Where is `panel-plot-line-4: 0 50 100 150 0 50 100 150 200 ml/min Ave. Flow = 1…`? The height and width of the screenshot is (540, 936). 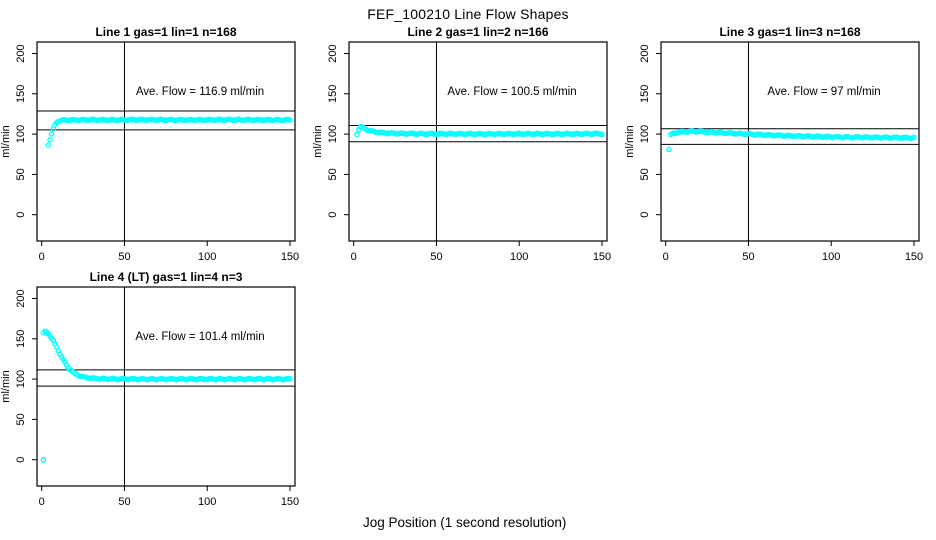 panel-plot-line-4: 0 50 100 150 0 50 100 150 200 ml/min Ave. Flow = 1… is located at coordinates (149, 397).